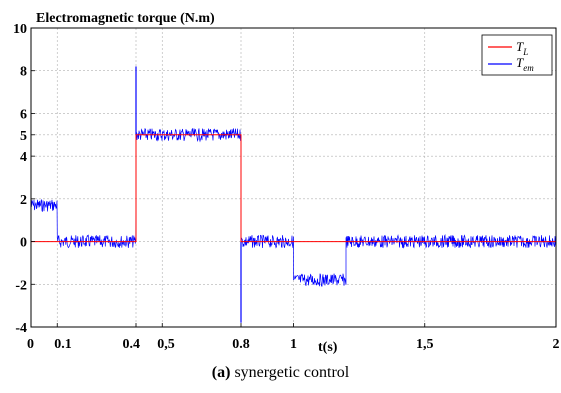 The height and width of the screenshot is (393, 561). Describe the element at coordinates (241, 344) in the screenshot. I see `x-tick-label: 0.8` at that location.